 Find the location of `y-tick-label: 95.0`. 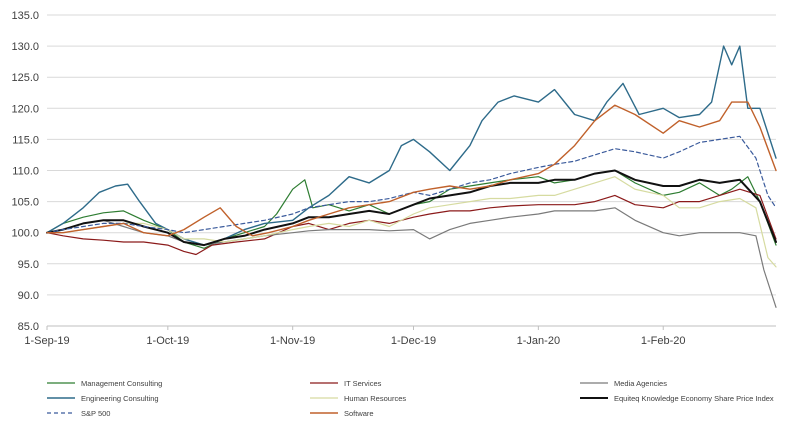

y-tick-label: 95.0 is located at coordinates (28, 265).